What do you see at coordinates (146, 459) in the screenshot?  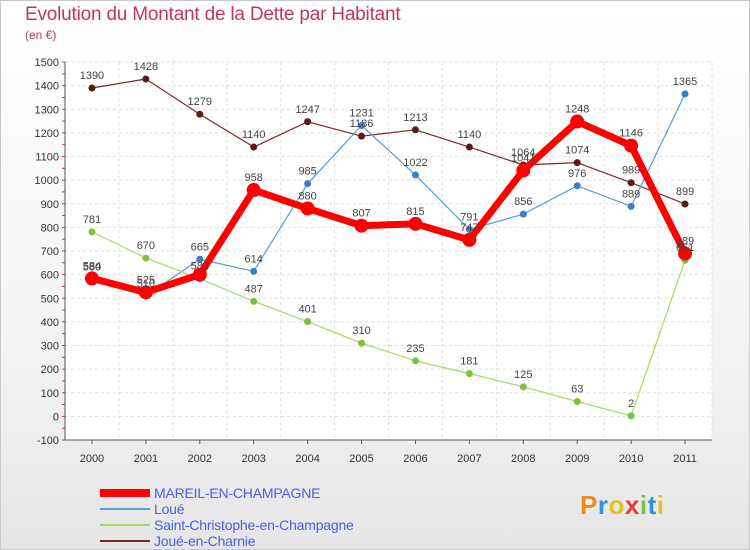 I see `x-tick-label: 2001` at bounding box center [146, 459].